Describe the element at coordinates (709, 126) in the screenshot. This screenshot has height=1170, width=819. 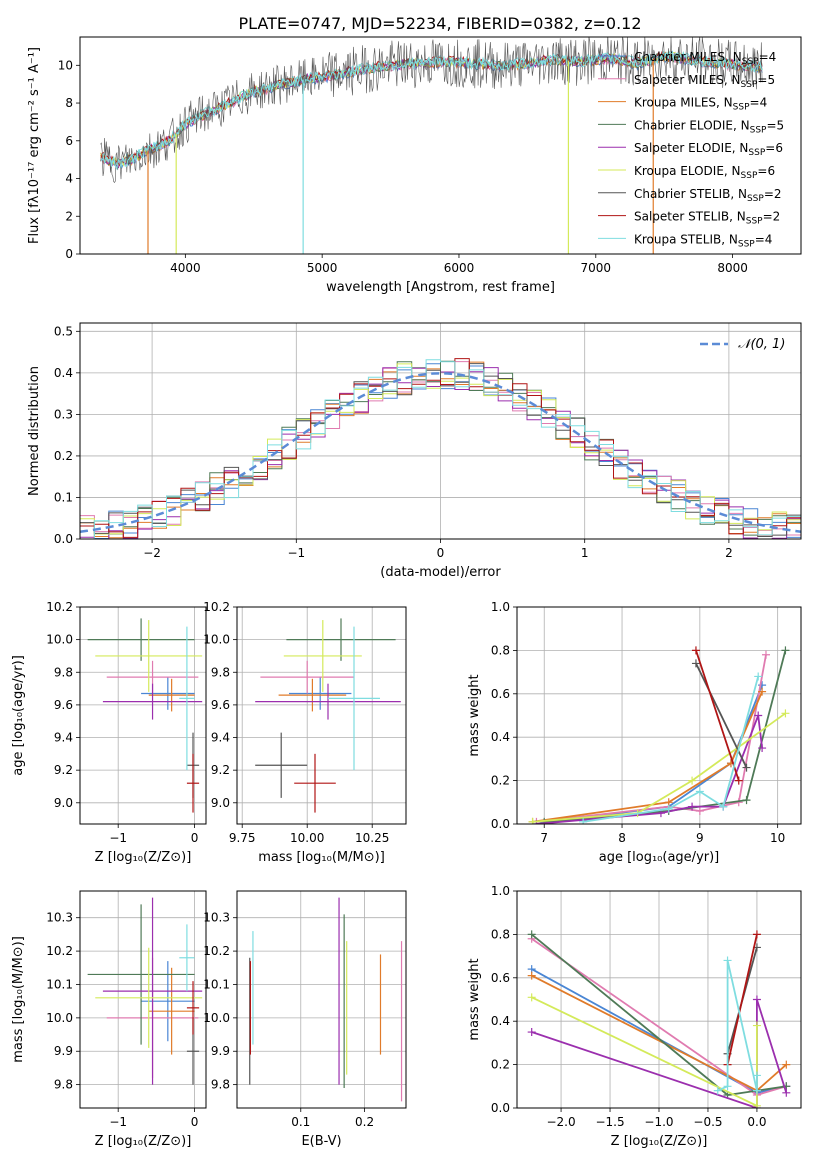
I see `legend-label: Chabrier ELODIE, NSSP=5` at that location.